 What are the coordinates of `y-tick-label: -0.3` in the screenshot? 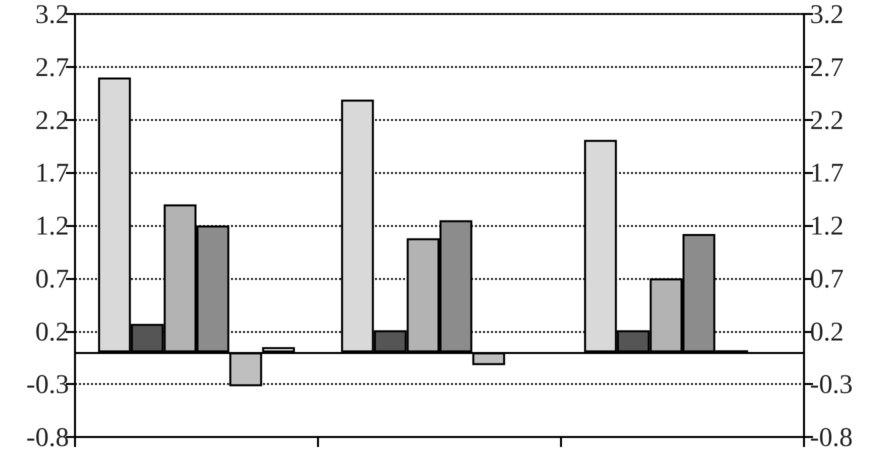 It's located at (47, 384).